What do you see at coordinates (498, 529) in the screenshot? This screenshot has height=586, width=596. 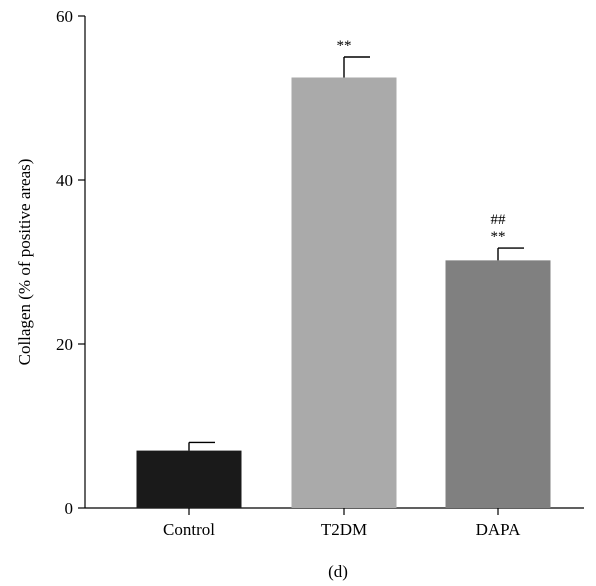 I see `x-tick-label: DAPA` at bounding box center [498, 529].